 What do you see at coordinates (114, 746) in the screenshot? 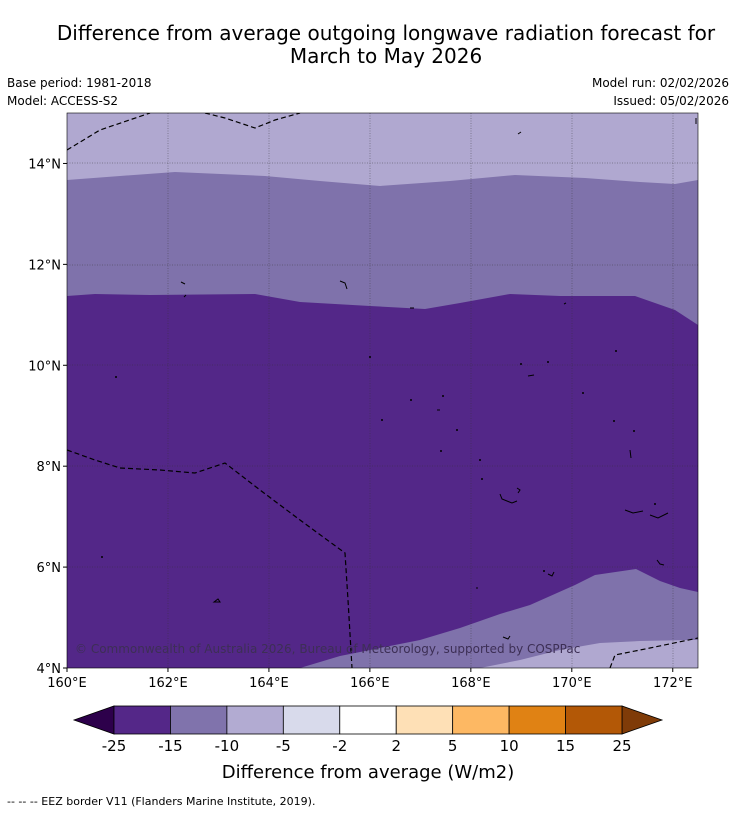
I see `colorbar-tick-label: -25` at bounding box center [114, 746].